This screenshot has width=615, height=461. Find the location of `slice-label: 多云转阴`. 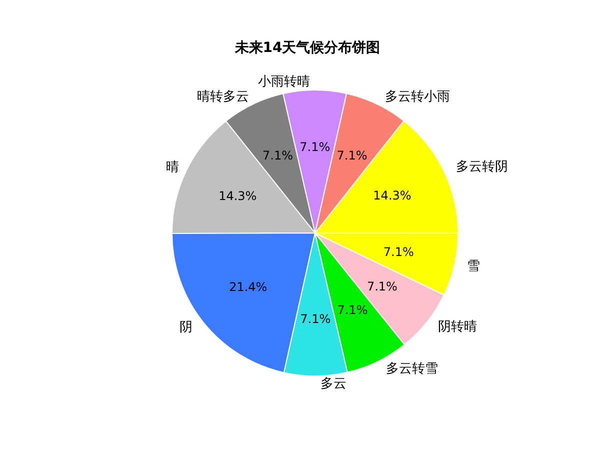

slice-label: 多云转阴 is located at coordinates (482, 167).